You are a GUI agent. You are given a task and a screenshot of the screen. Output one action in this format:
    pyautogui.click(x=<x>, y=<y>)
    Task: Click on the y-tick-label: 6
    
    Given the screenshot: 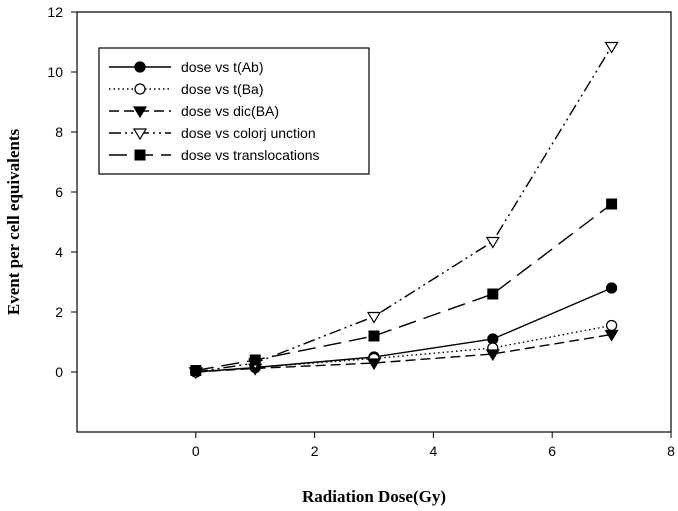 What is the action you would take?
    pyautogui.click(x=59, y=192)
    